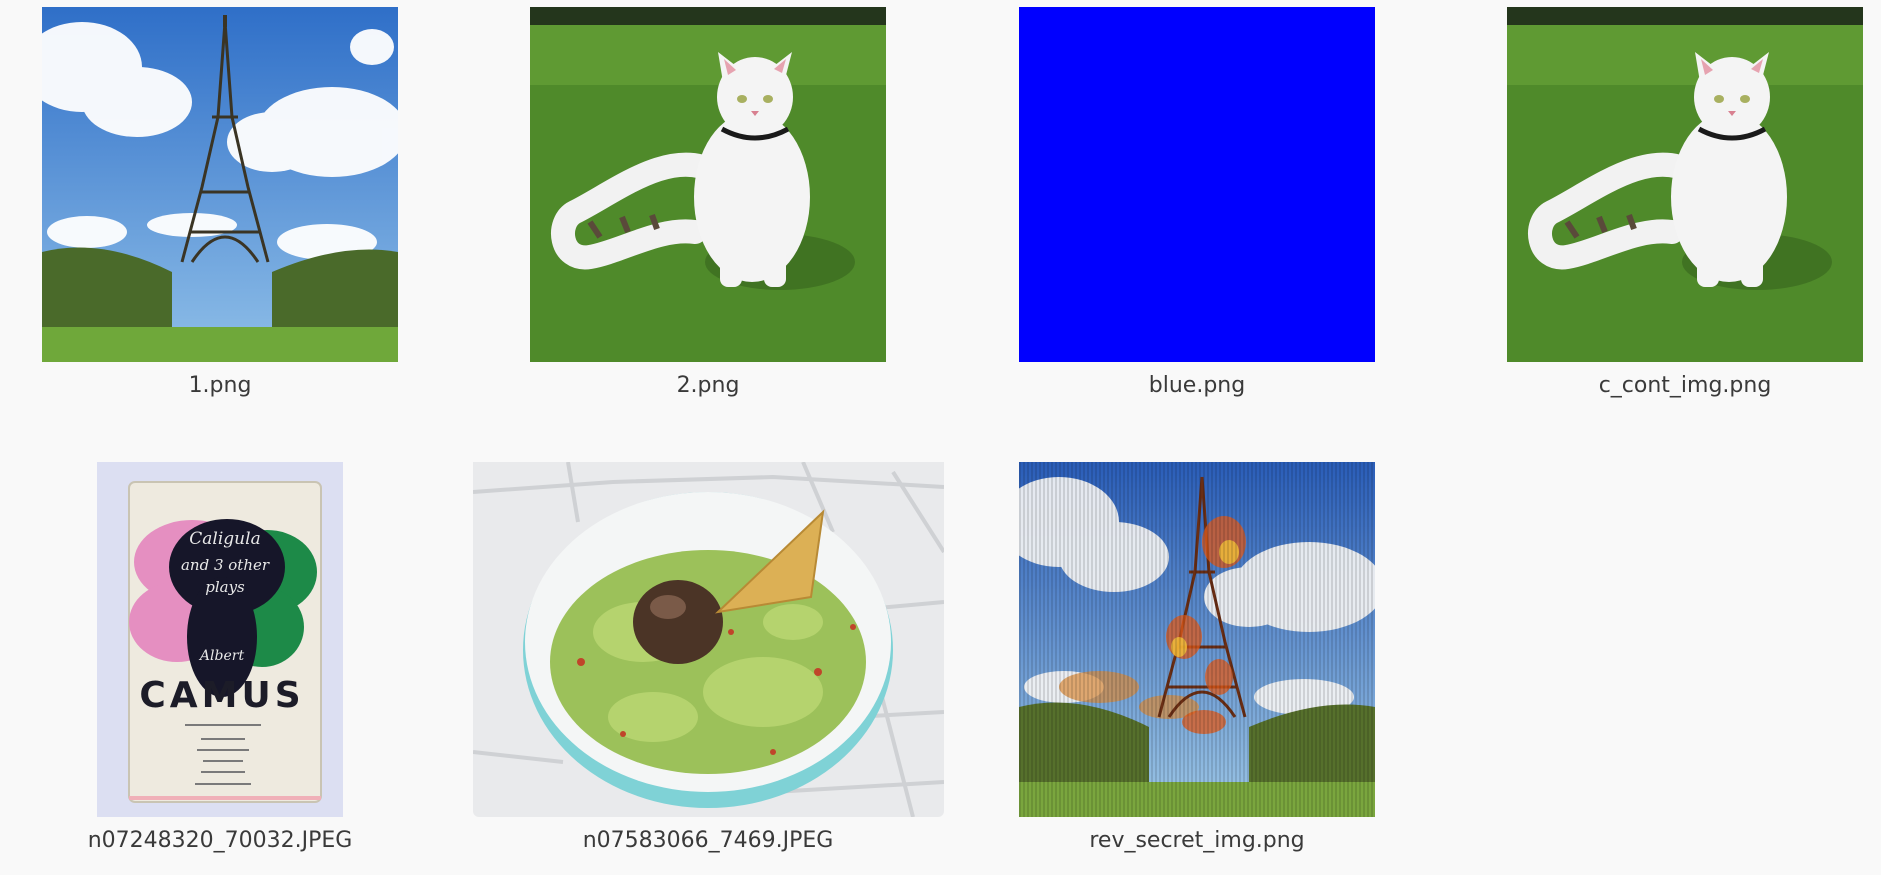  What do you see at coordinates (225, 587) in the screenshot?
I see `book-title-line3: plays` at bounding box center [225, 587].